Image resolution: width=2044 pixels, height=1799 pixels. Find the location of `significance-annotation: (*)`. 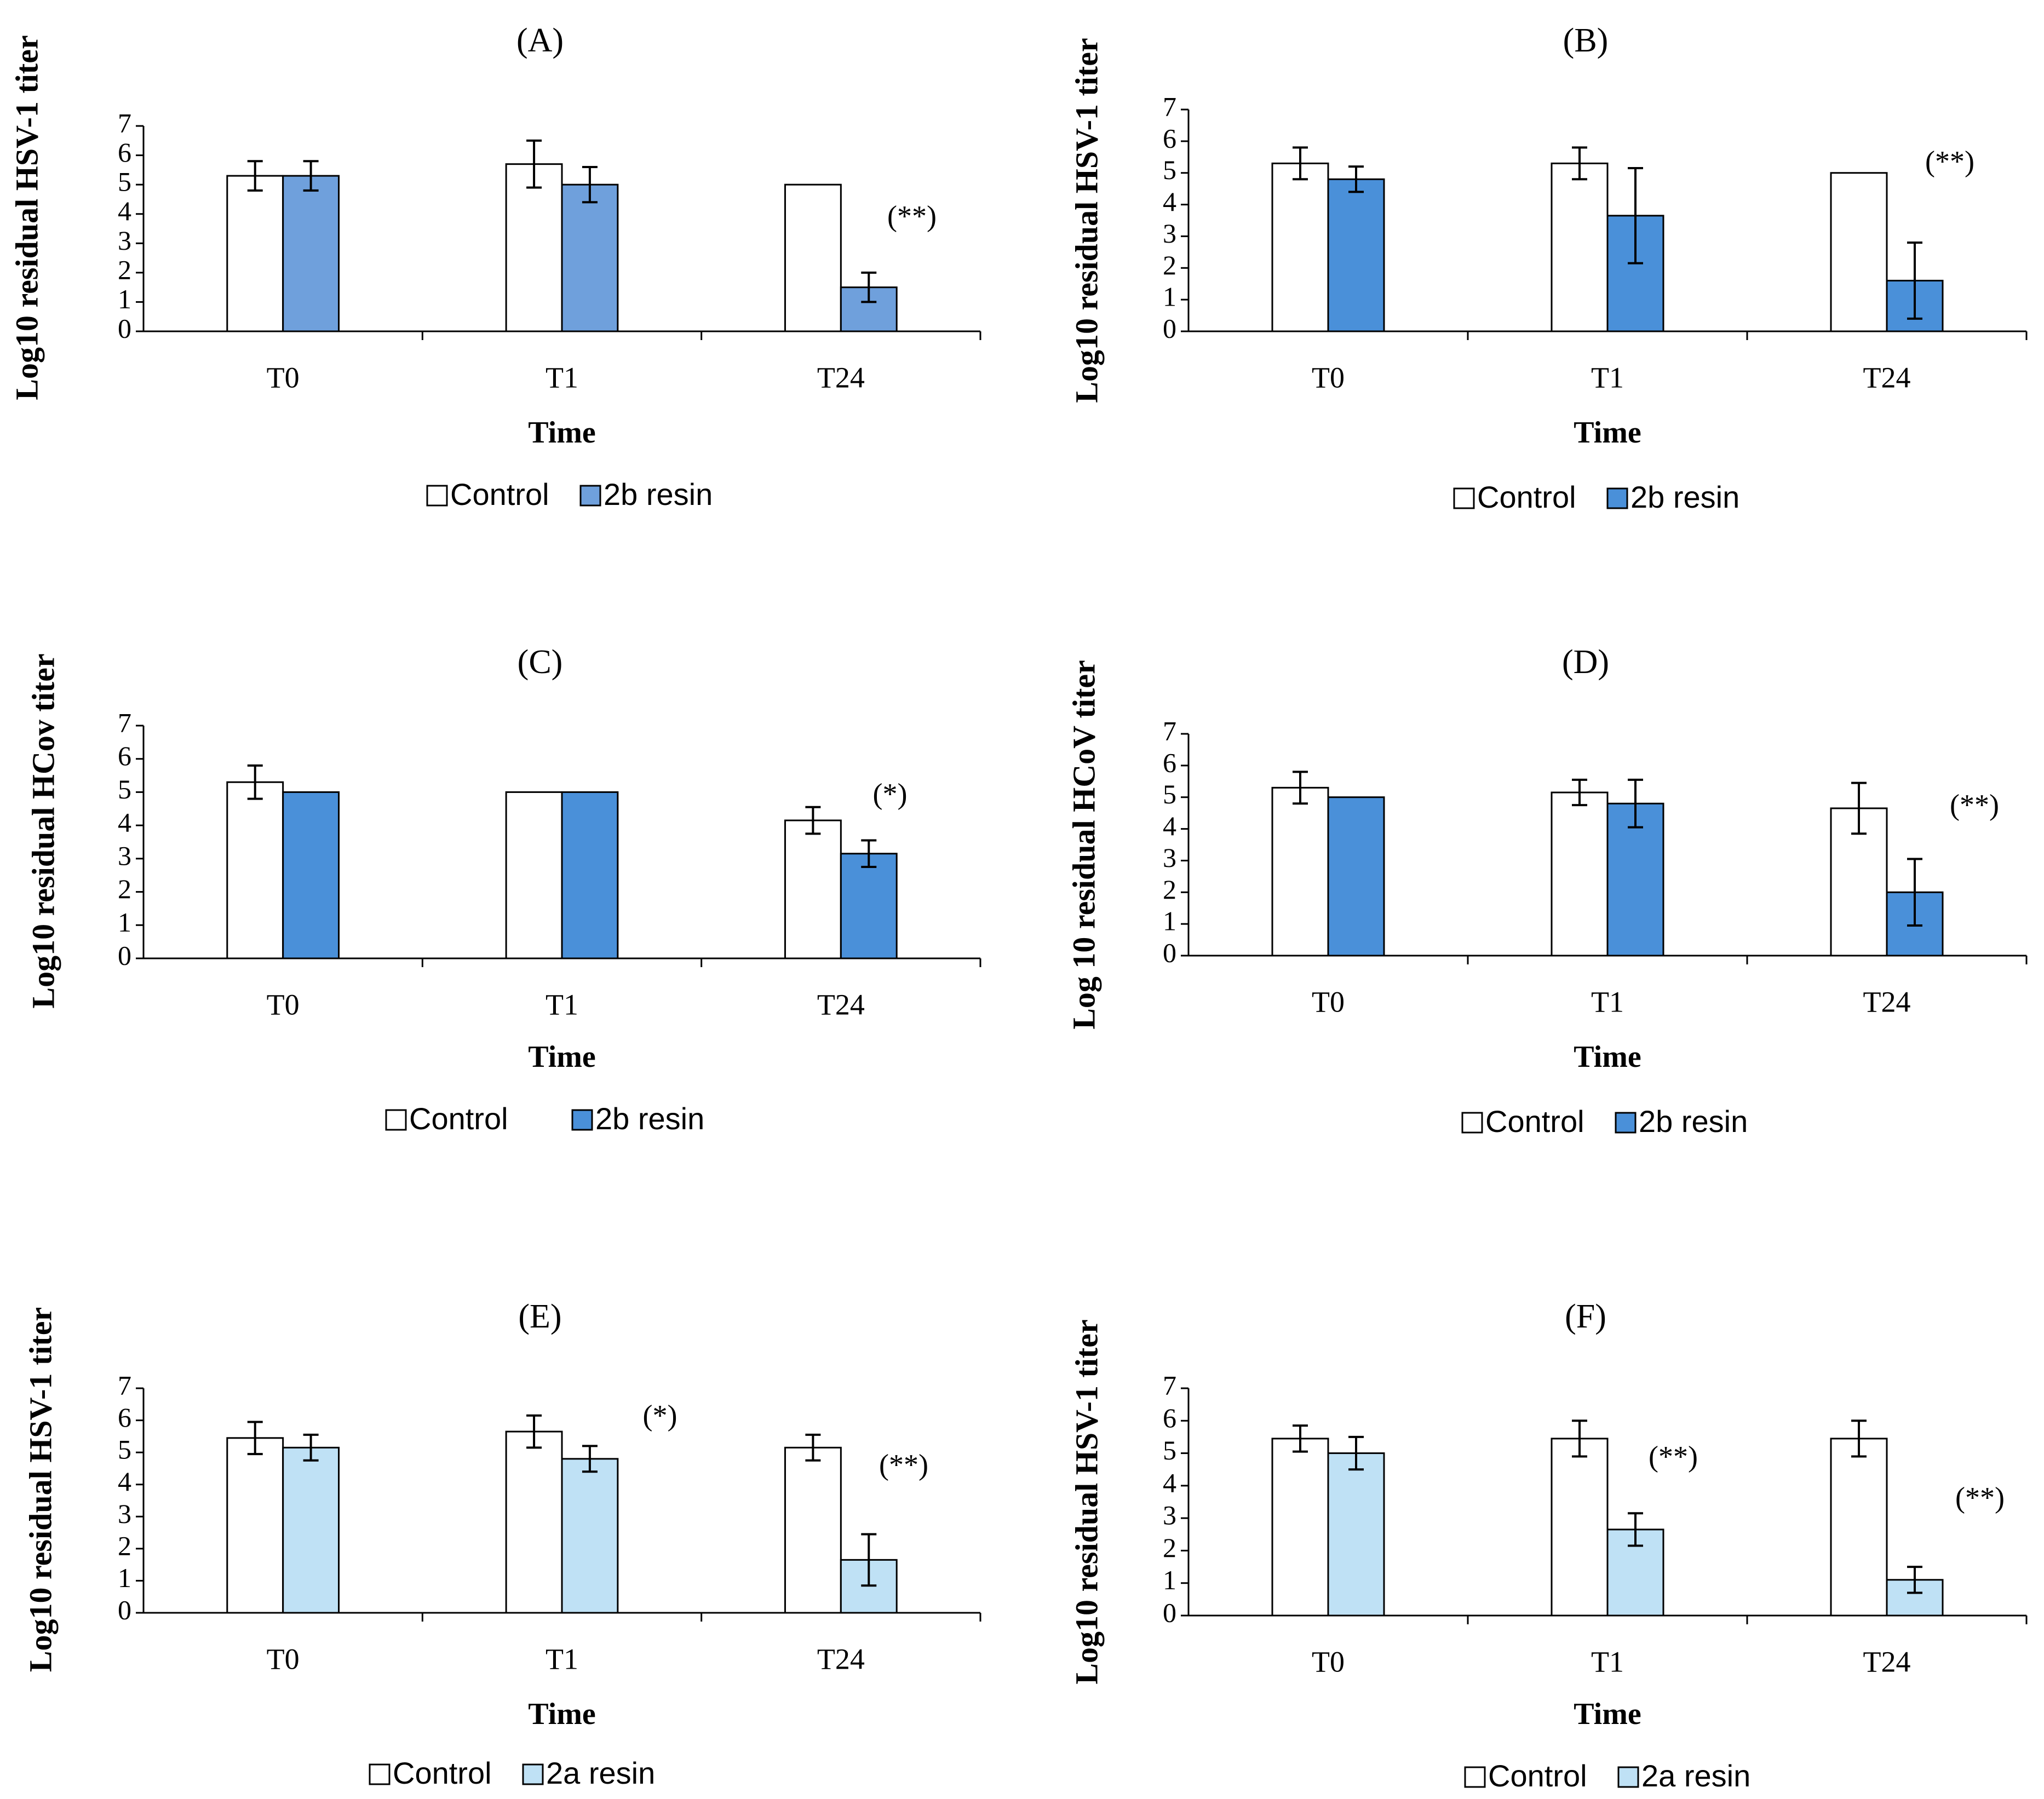

significance-annotation: (*) is located at coordinates (891, 793).